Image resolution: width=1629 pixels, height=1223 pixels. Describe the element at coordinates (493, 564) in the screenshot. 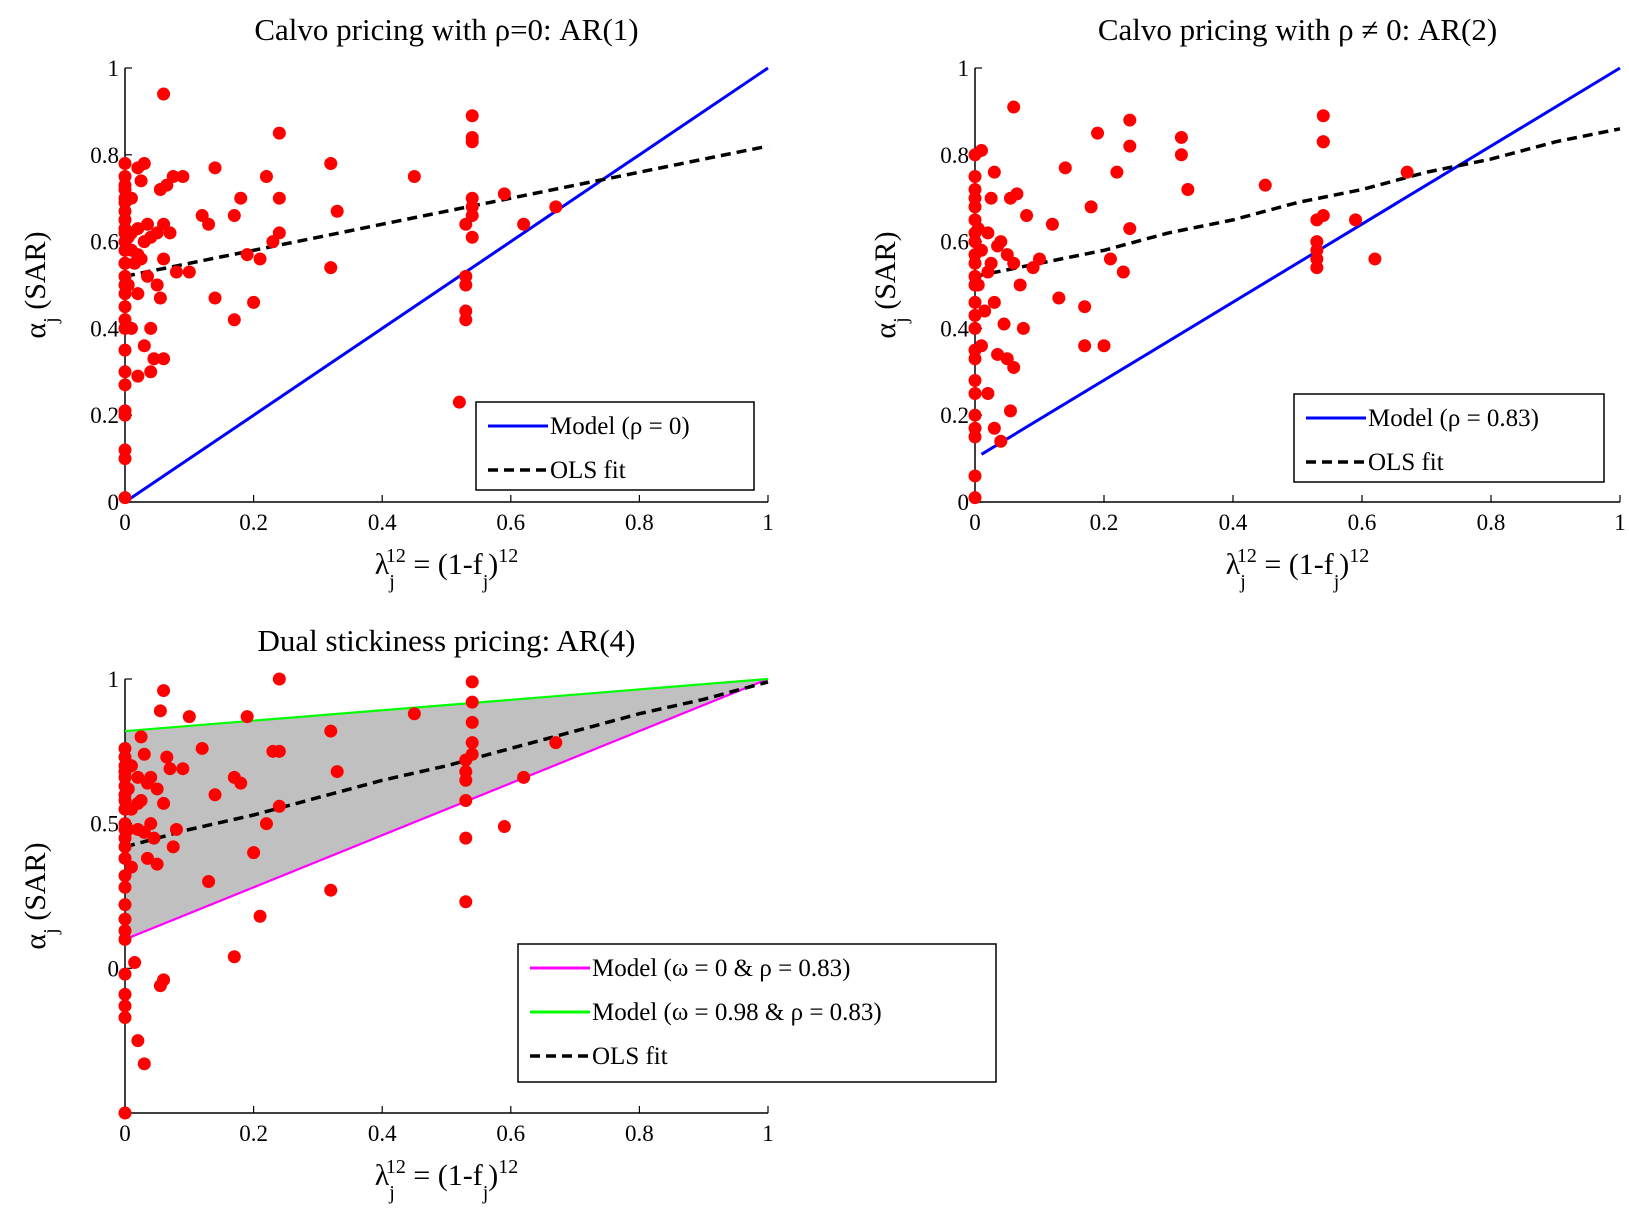

I see `x-axis-label-part: )` at that location.